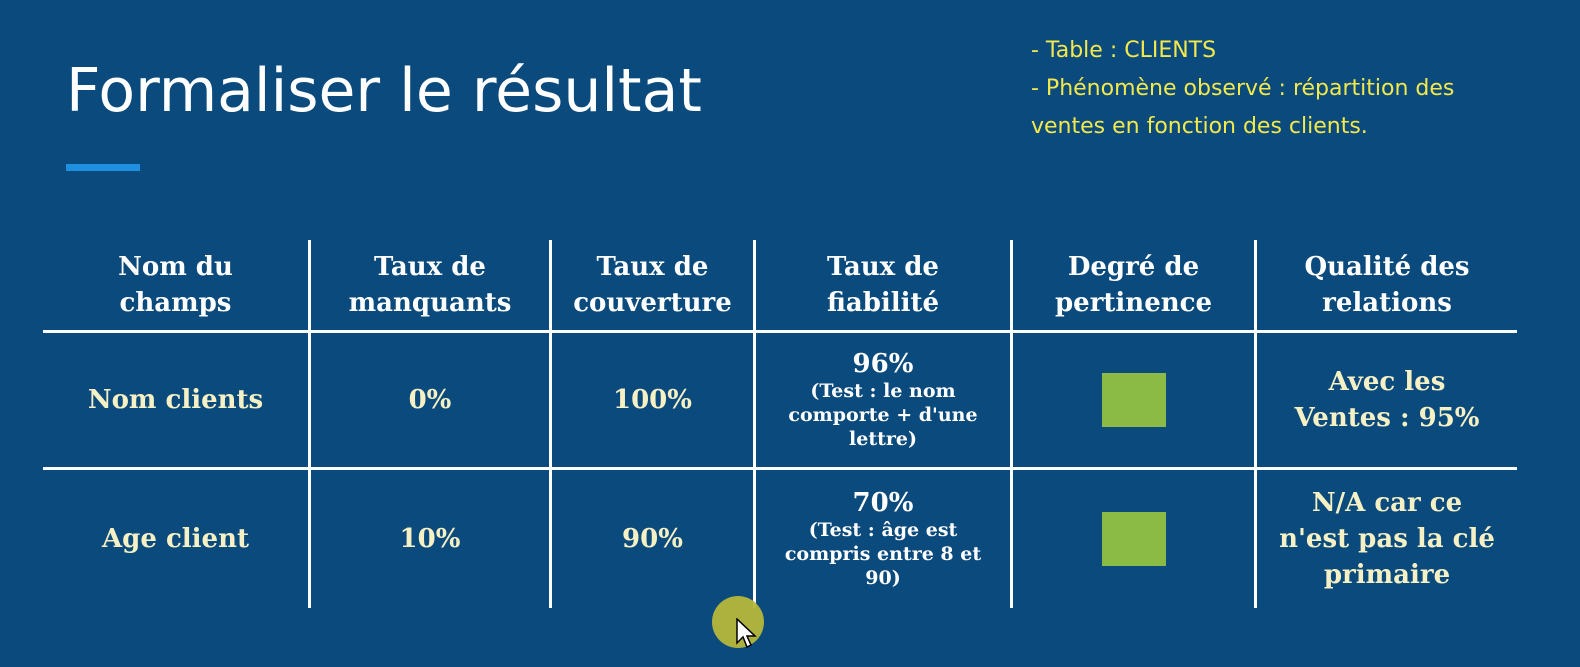 The width and height of the screenshot is (1580, 667). I want to click on header-missing-rate: Taux de manquants, so click(430, 285).